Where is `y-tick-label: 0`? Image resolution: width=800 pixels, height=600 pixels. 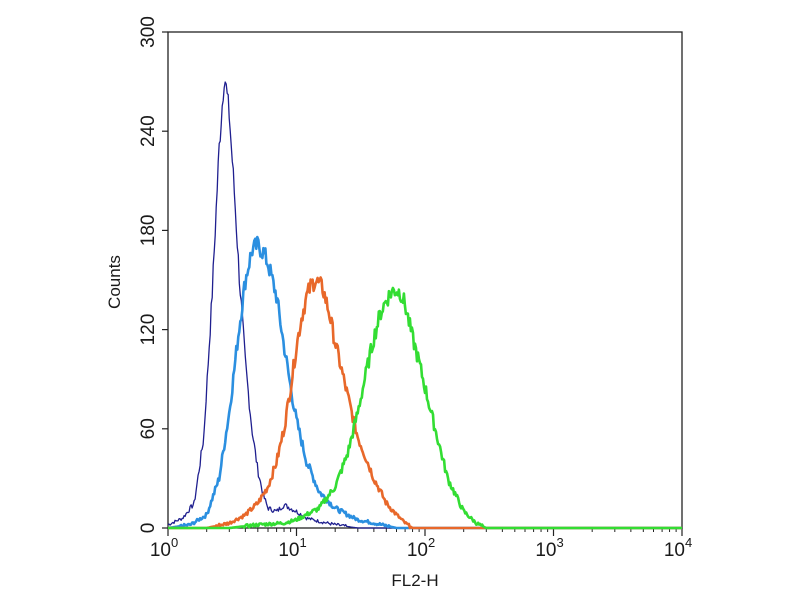
y-tick-label: 0 is located at coordinates (148, 528).